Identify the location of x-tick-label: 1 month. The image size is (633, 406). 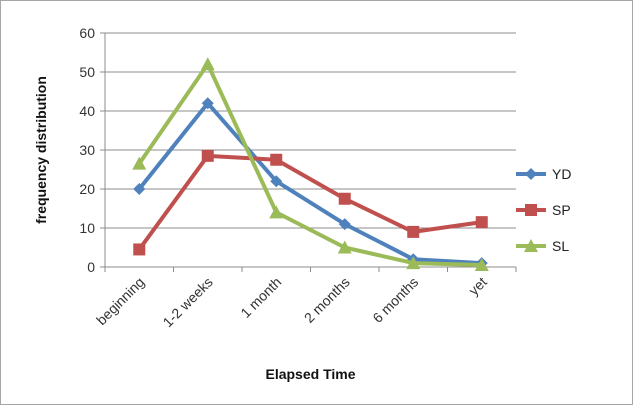
(260, 297).